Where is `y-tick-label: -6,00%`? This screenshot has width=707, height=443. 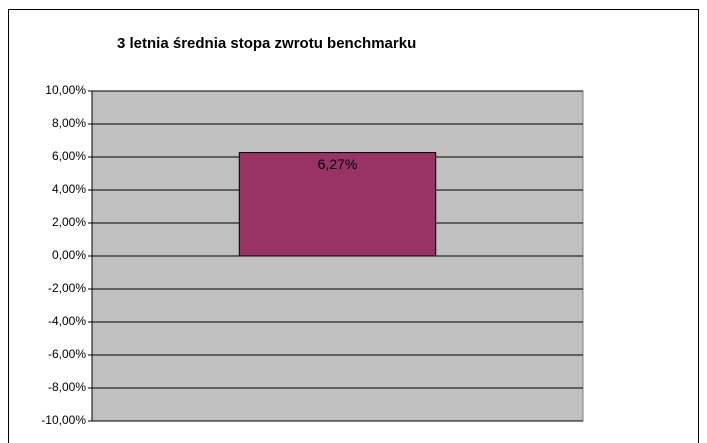
y-tick-label: -6,00% is located at coordinates (67, 354).